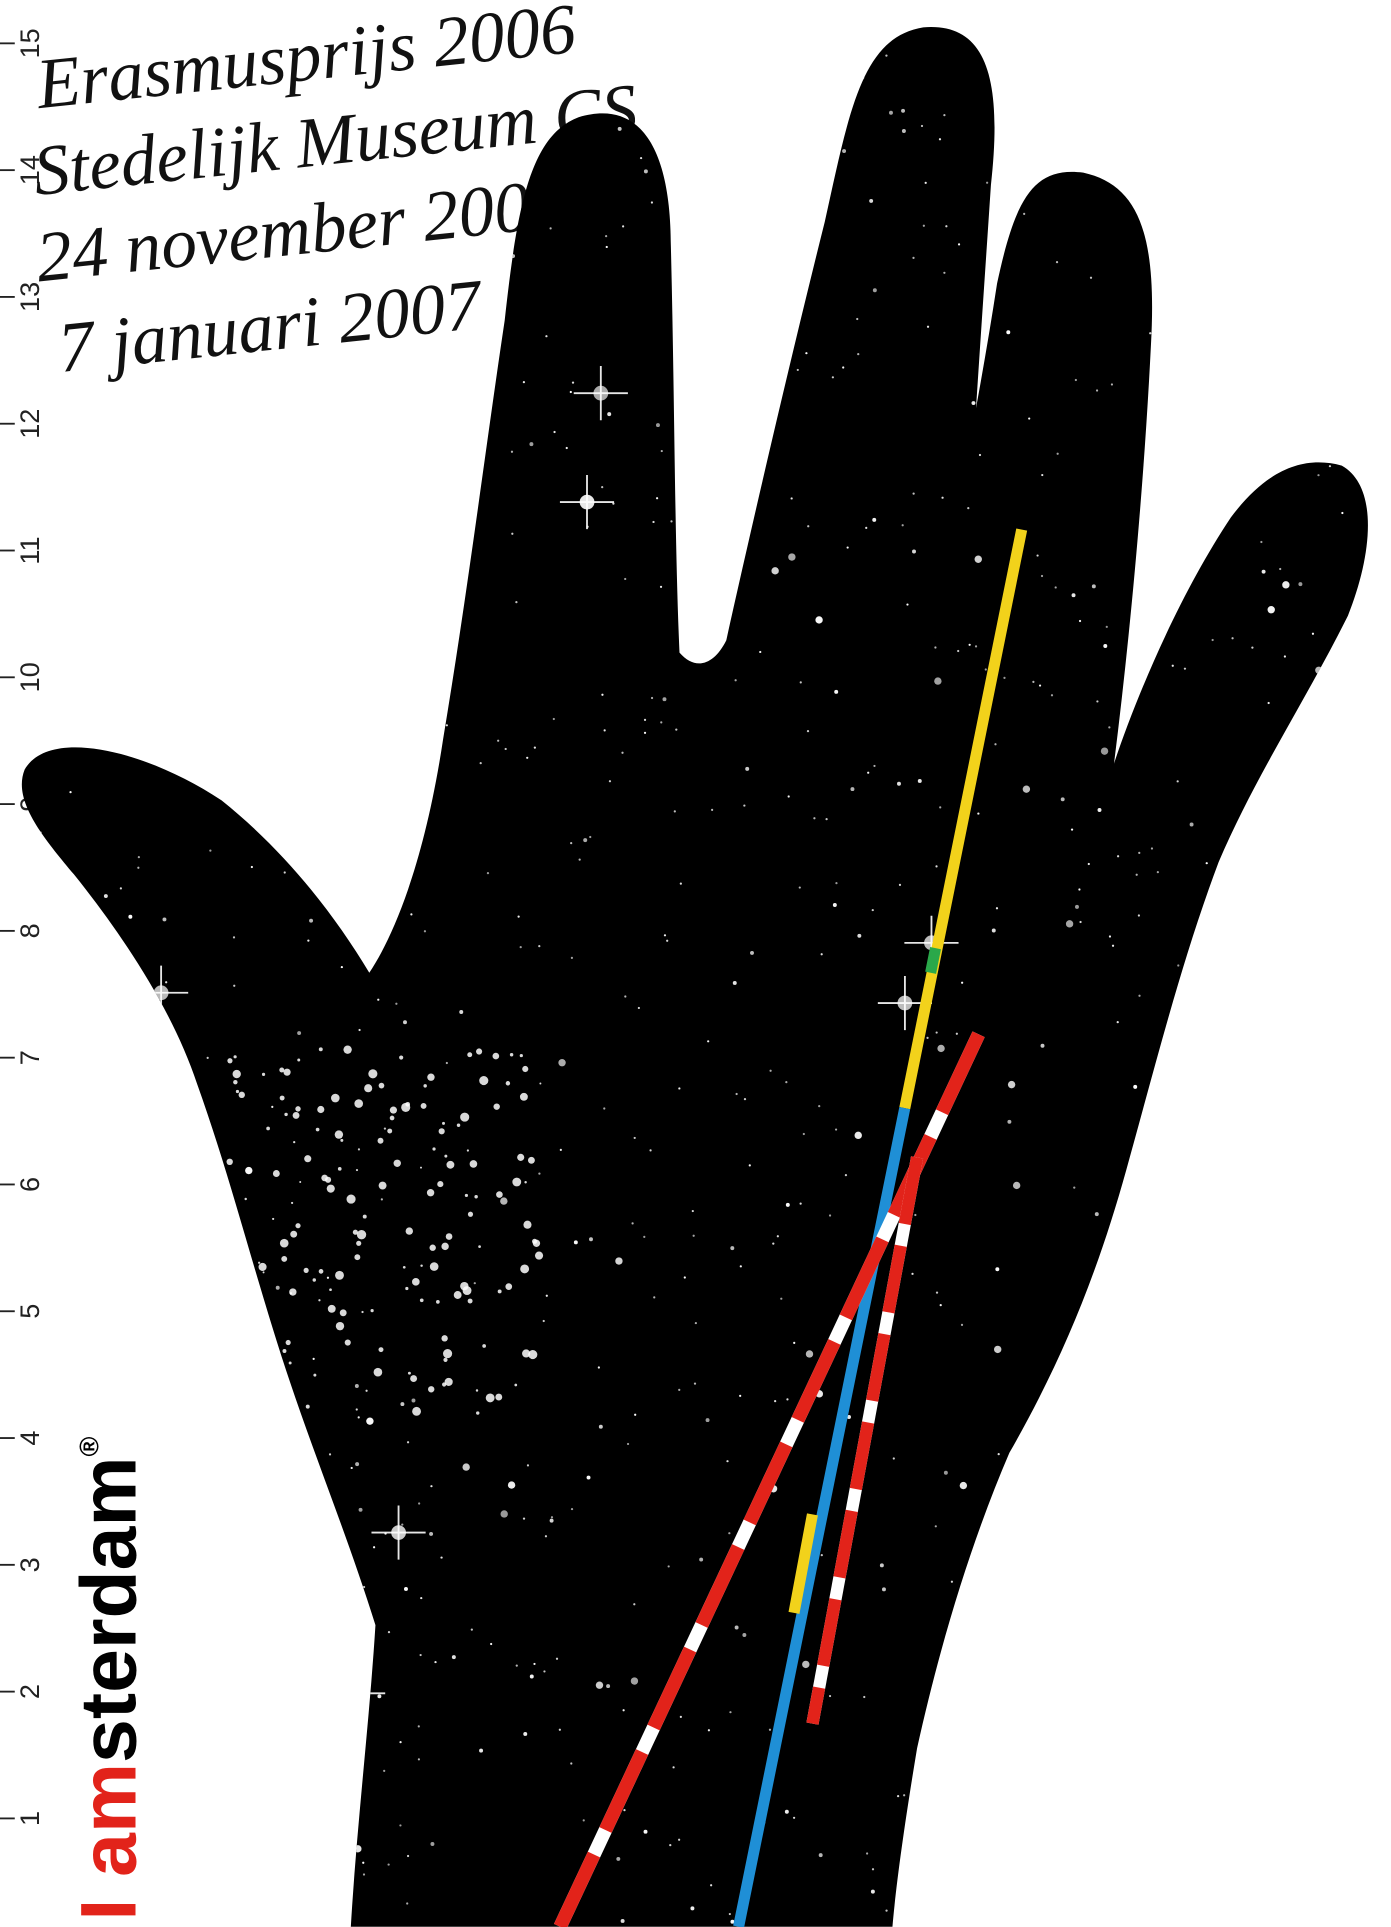  Describe the element at coordinates (933, 960) in the screenshot. I see `green-segment` at that location.